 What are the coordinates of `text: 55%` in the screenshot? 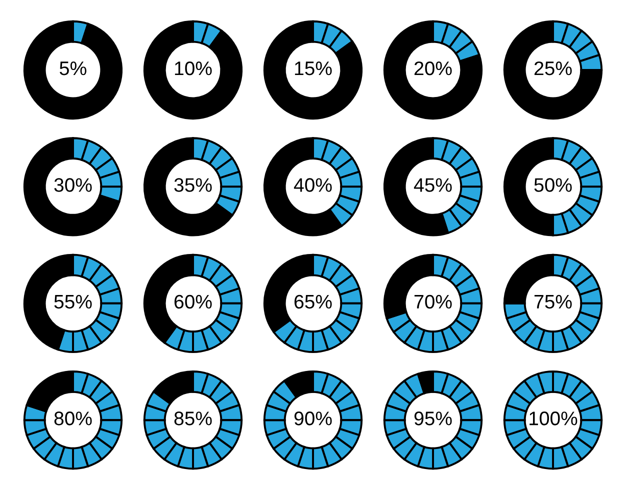 It's located at (73, 301).